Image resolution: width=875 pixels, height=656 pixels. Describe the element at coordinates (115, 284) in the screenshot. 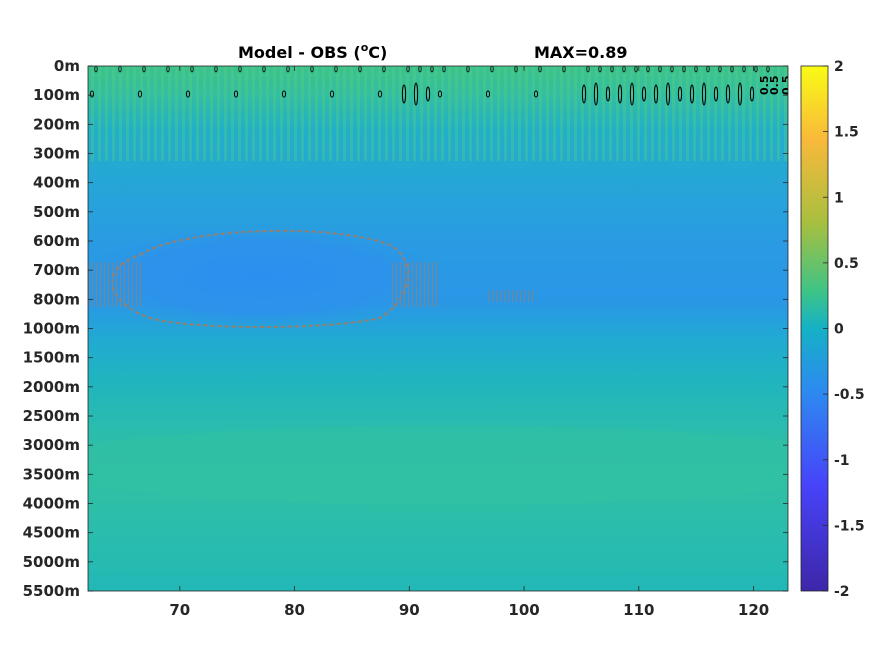

I see `grey-contour-hatch-left` at that location.